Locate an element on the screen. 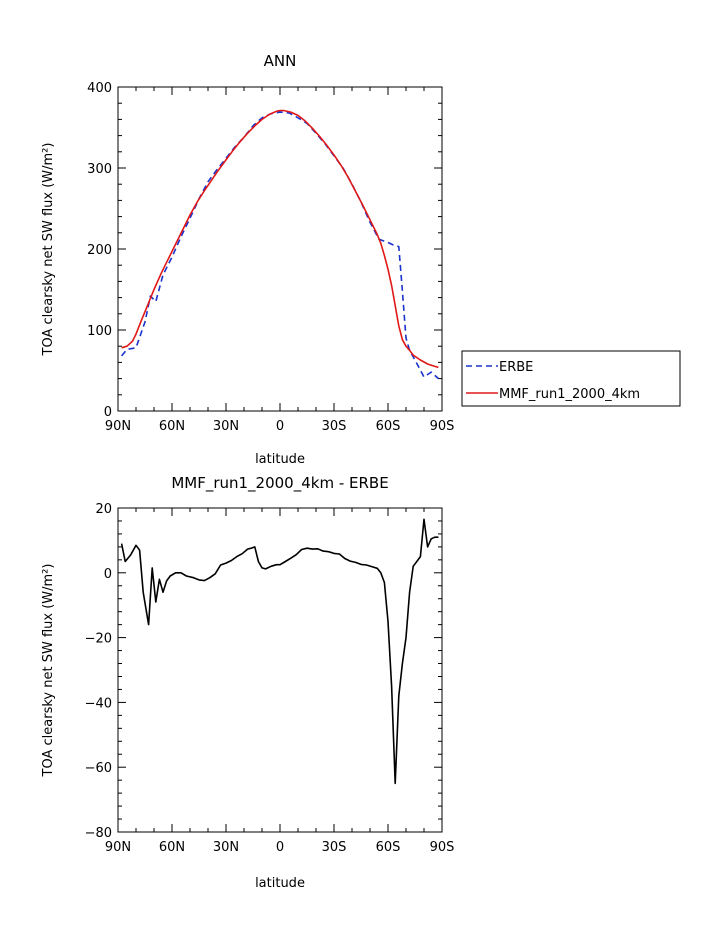 Image resolution: width=723 pixels, height=935 pixels. legend: ERBE MMF_run1_2000_4km is located at coordinates (571, 378).